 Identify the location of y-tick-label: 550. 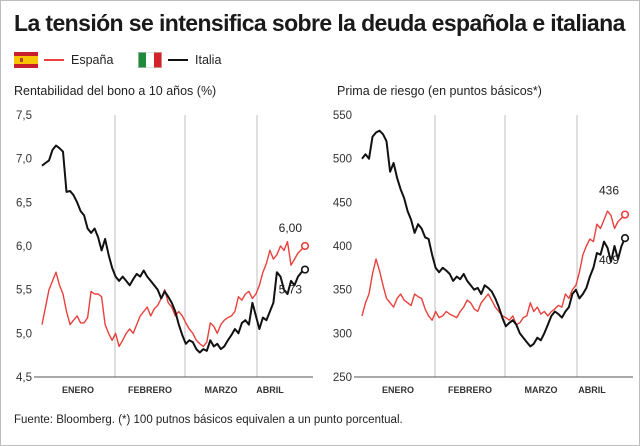
(342, 116).